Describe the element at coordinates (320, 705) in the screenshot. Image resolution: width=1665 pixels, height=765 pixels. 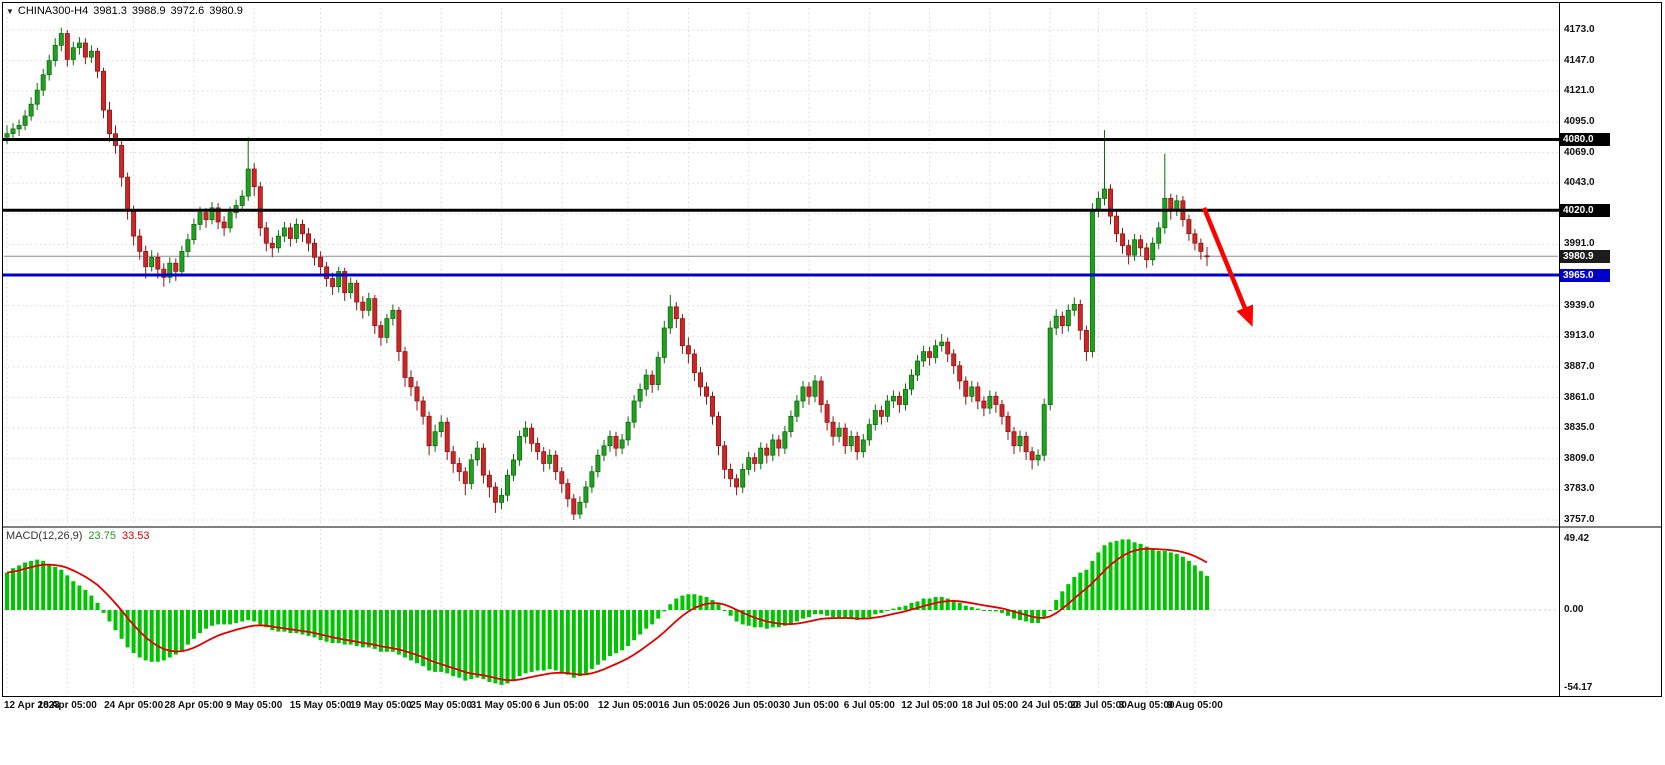
I see `time-tick-label: 15 May 05:00` at that location.